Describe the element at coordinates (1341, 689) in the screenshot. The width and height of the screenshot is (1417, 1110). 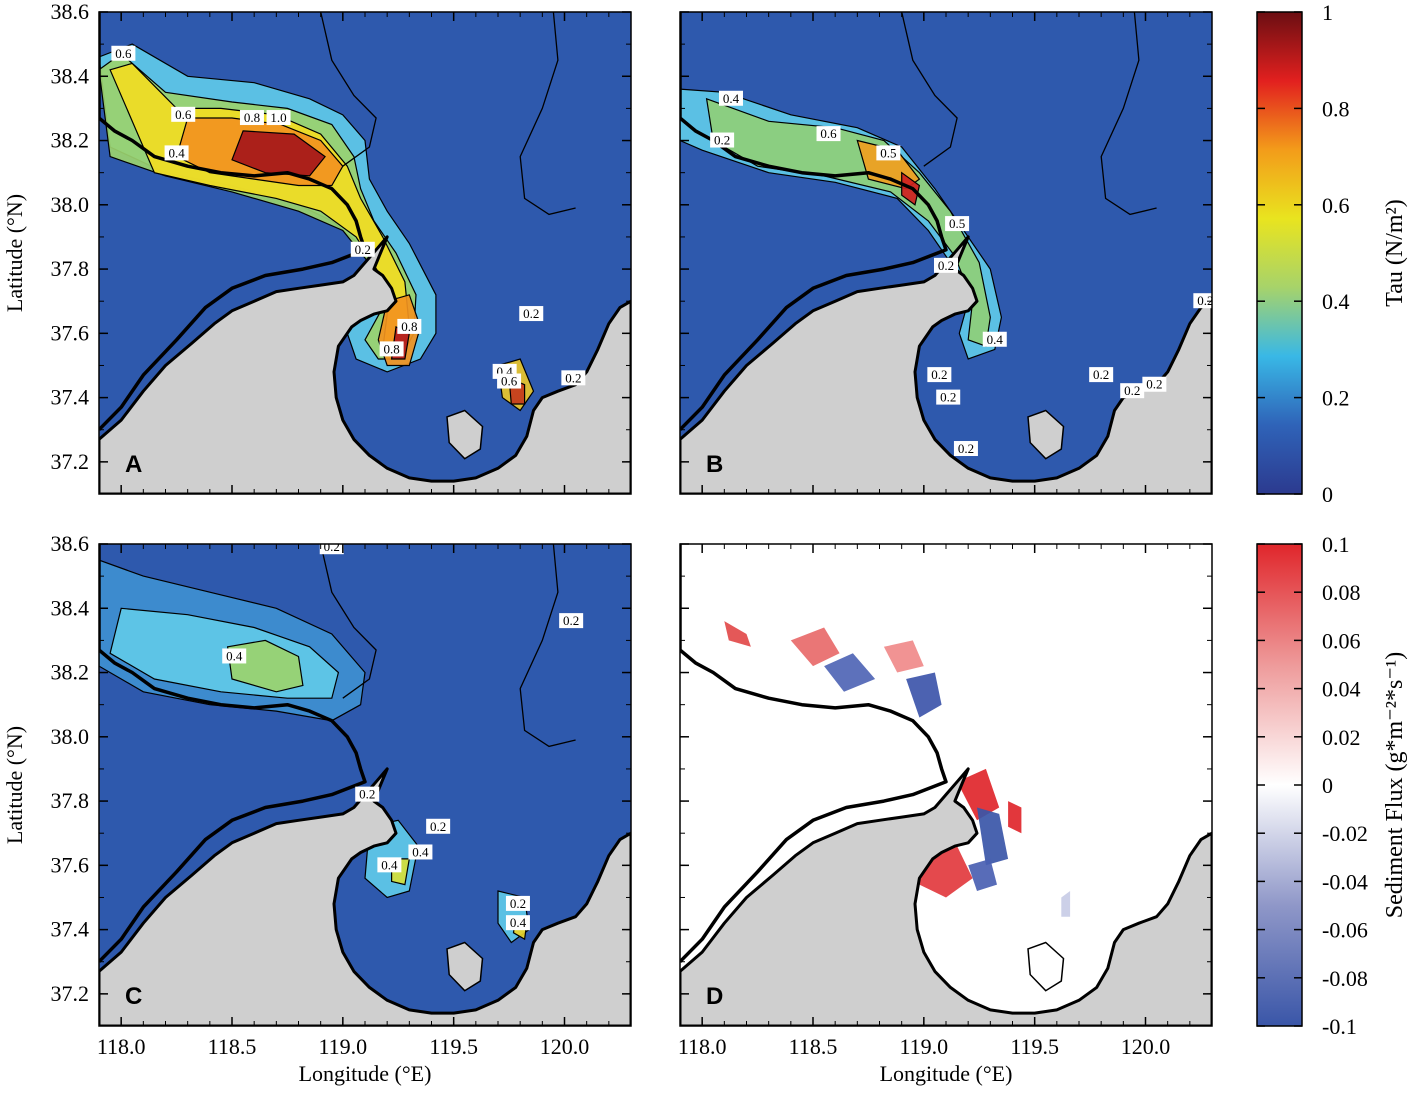
I see `colorbar-tick-label: 0.04` at that location.